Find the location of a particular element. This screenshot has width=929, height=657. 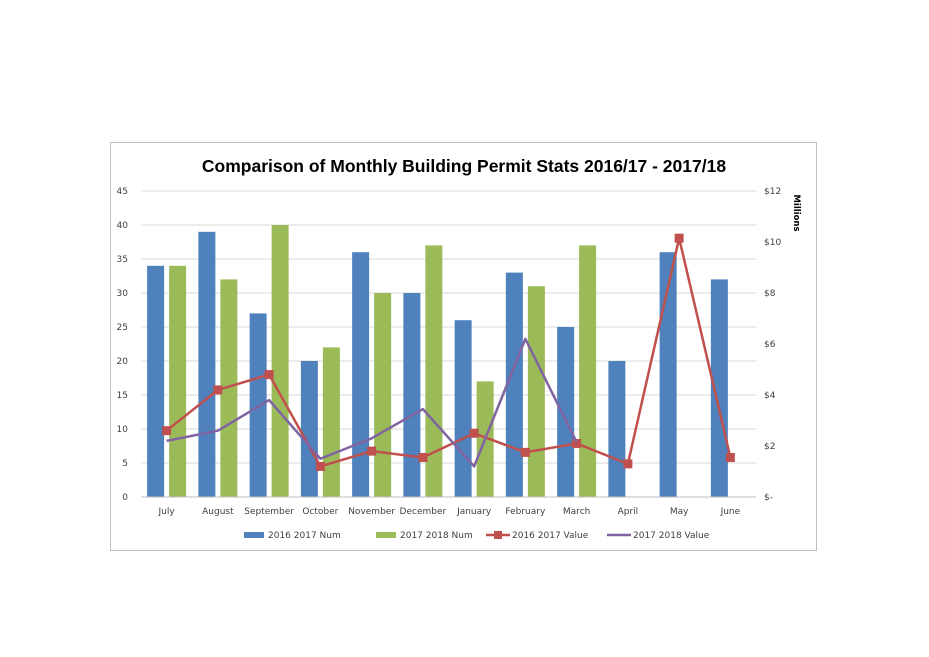

x-tick-label: August is located at coordinates (218, 512).